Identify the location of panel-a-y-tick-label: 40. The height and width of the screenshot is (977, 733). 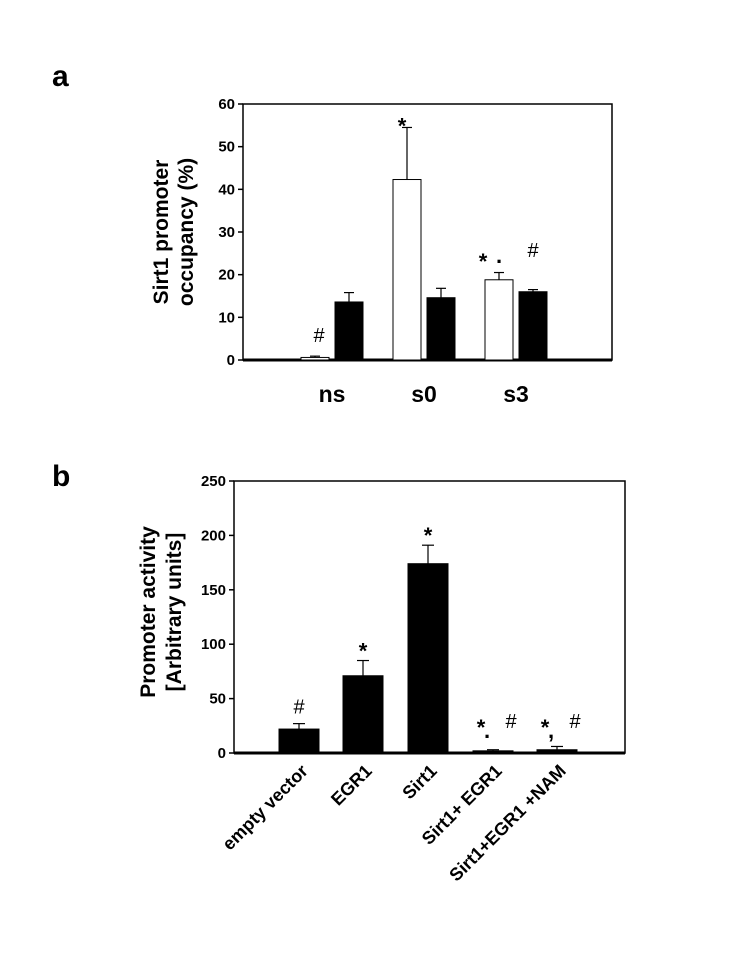
(226, 189).